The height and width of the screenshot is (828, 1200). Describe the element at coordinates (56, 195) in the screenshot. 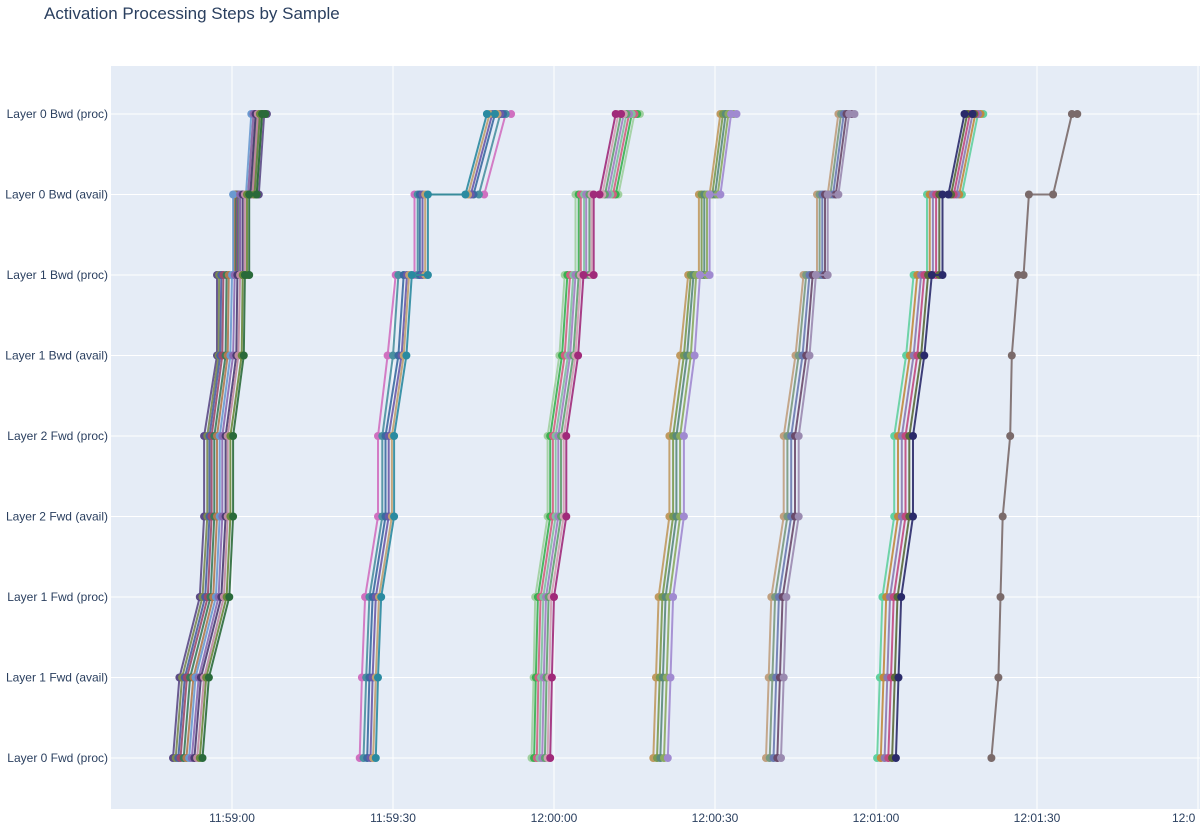

I see `y-tick-label: Layer 0 Bwd (avail)` at that location.